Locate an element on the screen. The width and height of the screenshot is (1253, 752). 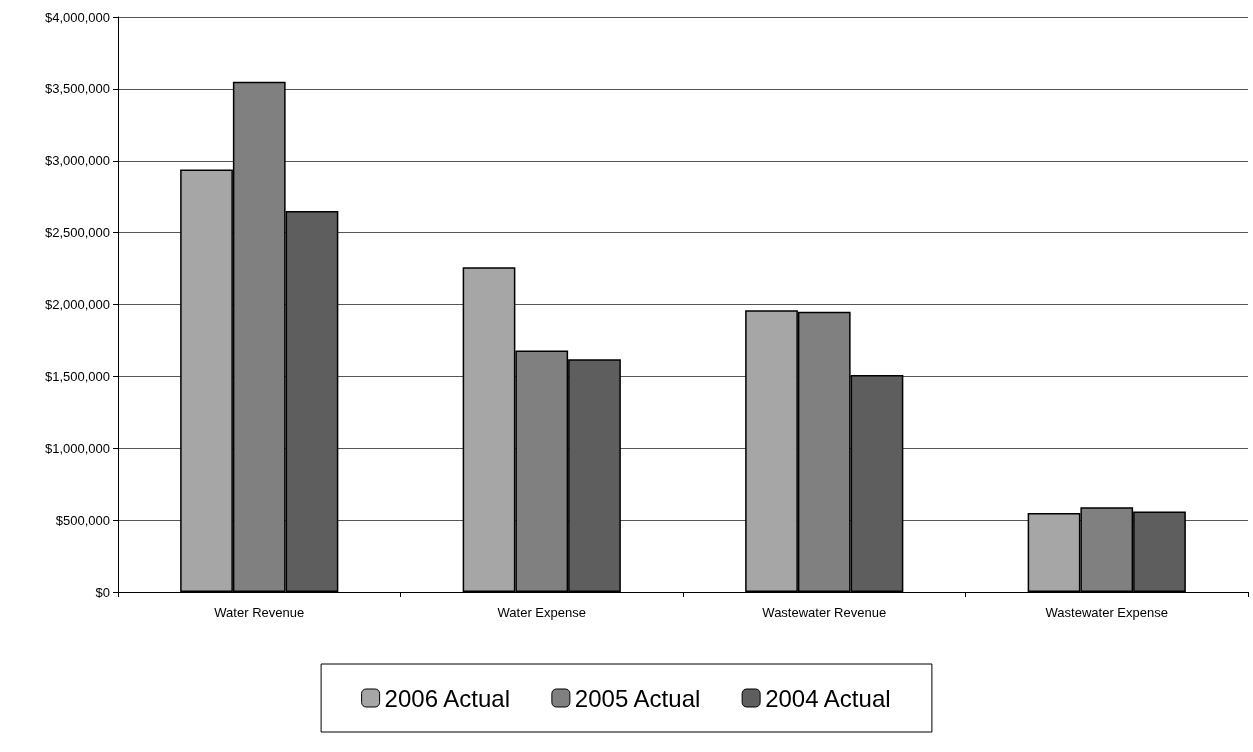
legend-label: 2005 Actual is located at coordinates (637, 698).